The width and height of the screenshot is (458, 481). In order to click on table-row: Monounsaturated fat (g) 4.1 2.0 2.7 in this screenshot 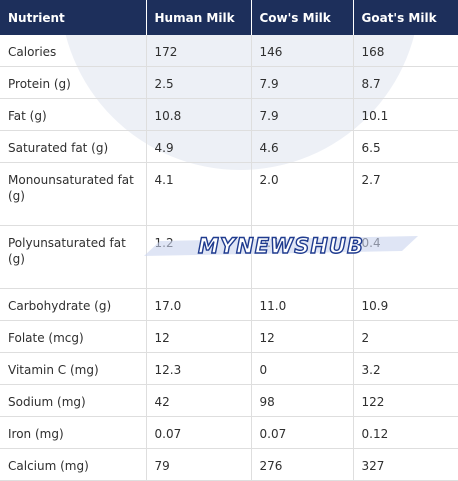, I will do `click(229, 194)`.